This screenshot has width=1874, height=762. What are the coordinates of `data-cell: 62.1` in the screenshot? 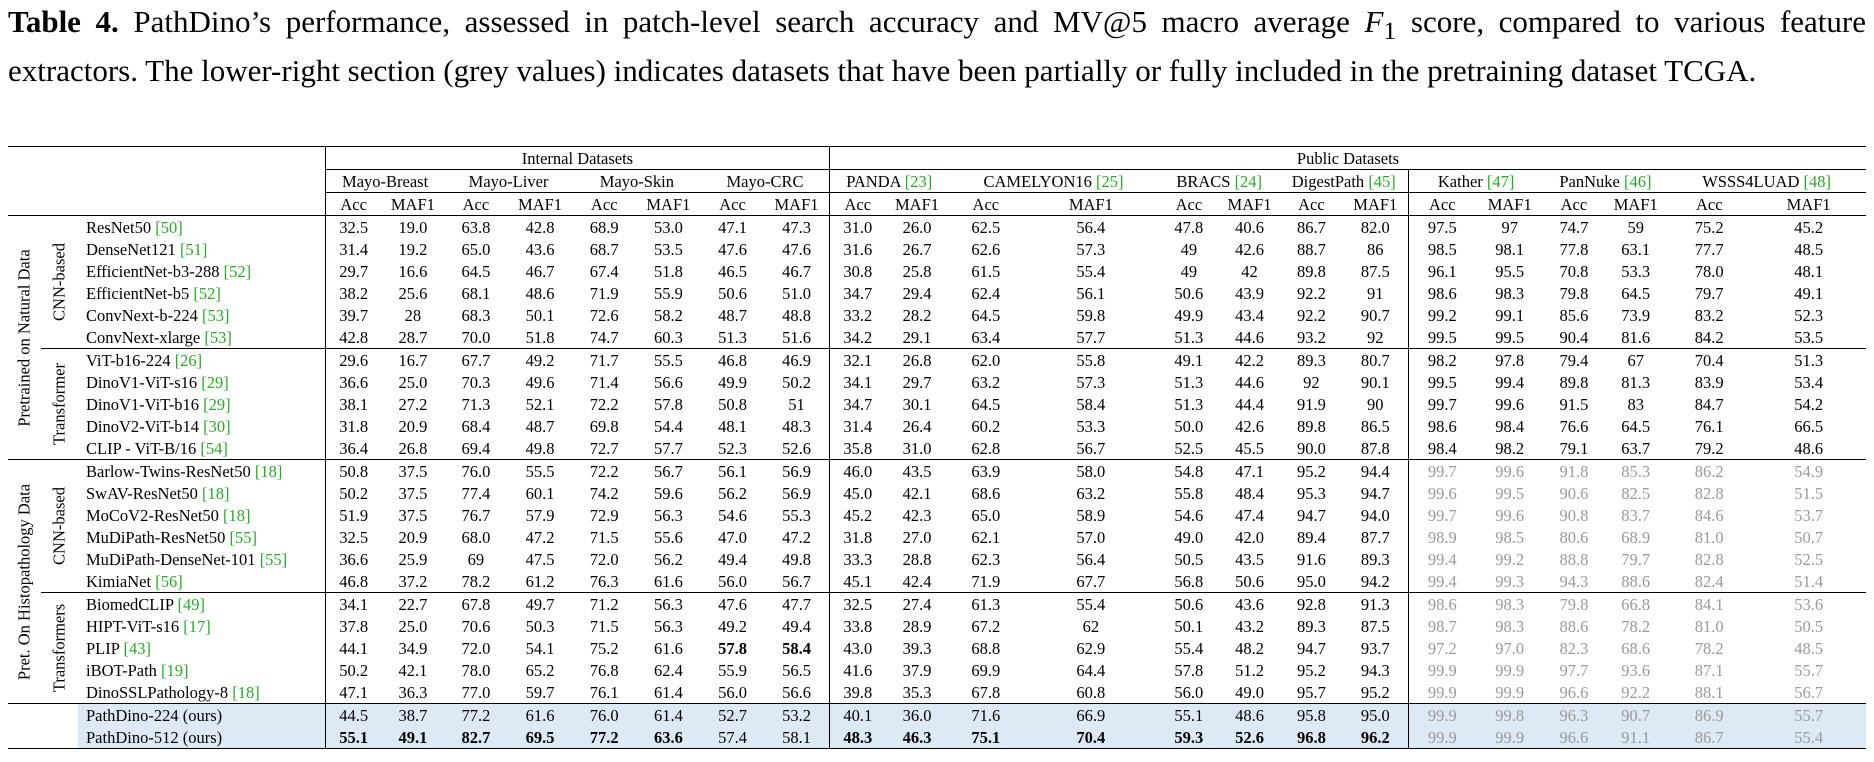 It's located at (986, 537).